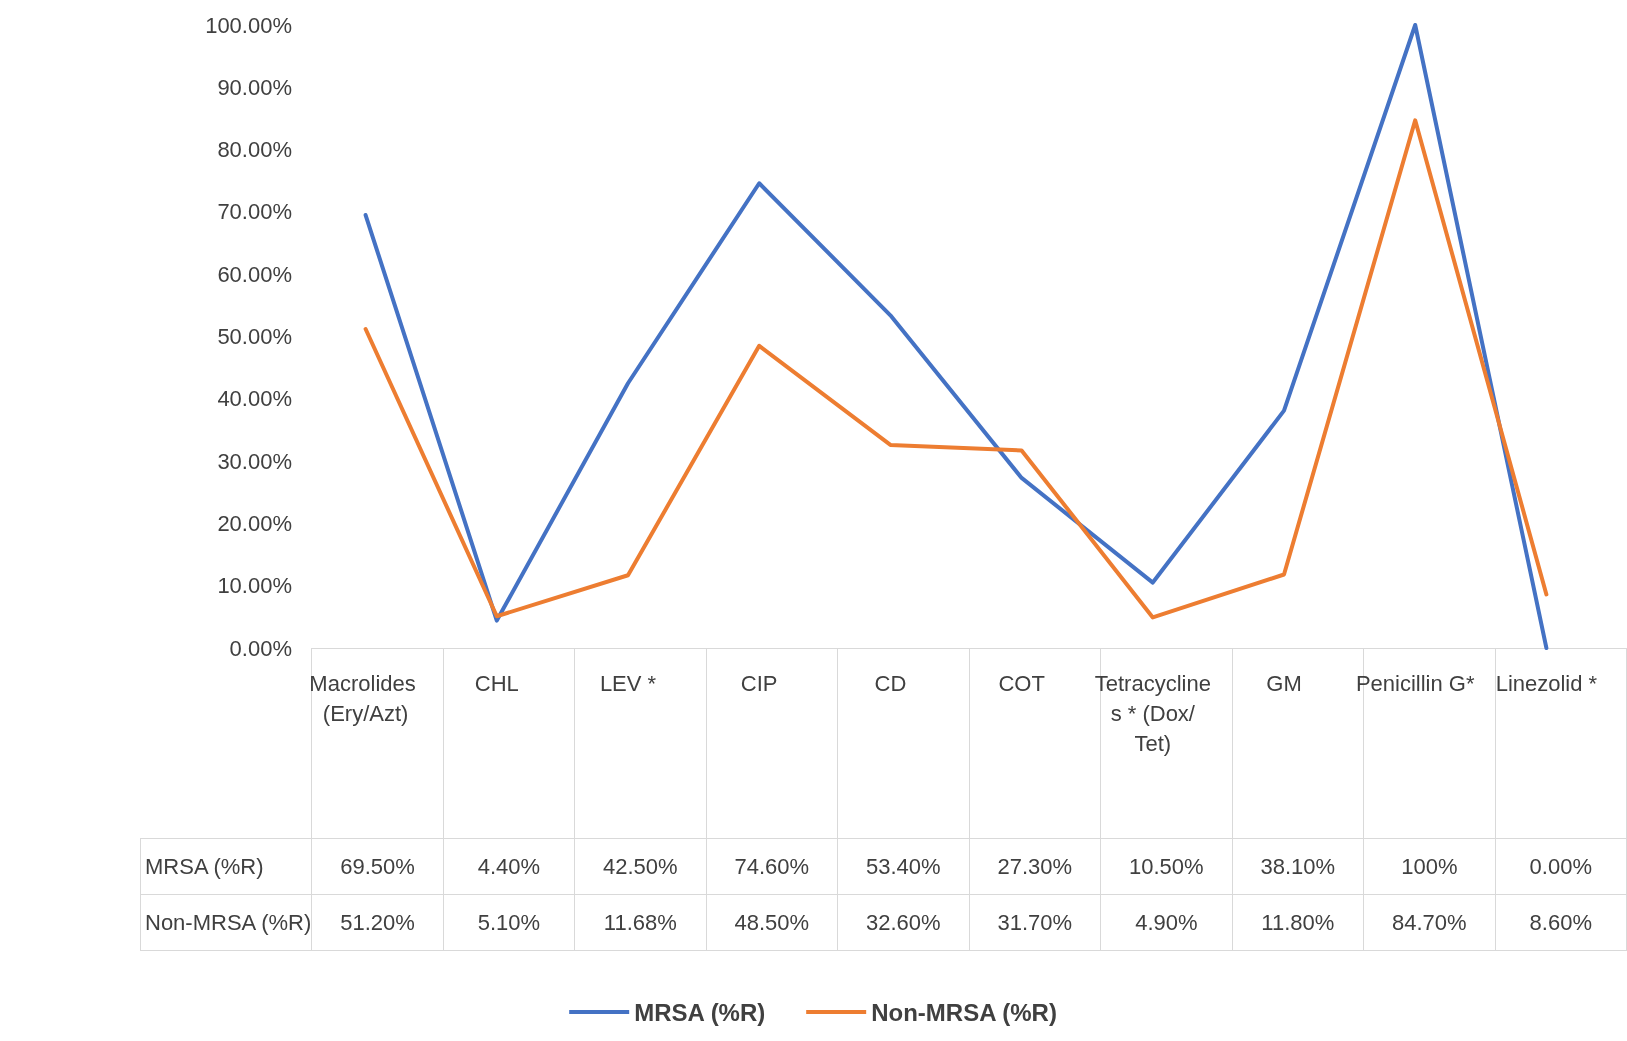  Describe the element at coordinates (1415, 683) in the screenshot. I see `x-tick-label: Penicillin G*` at that location.